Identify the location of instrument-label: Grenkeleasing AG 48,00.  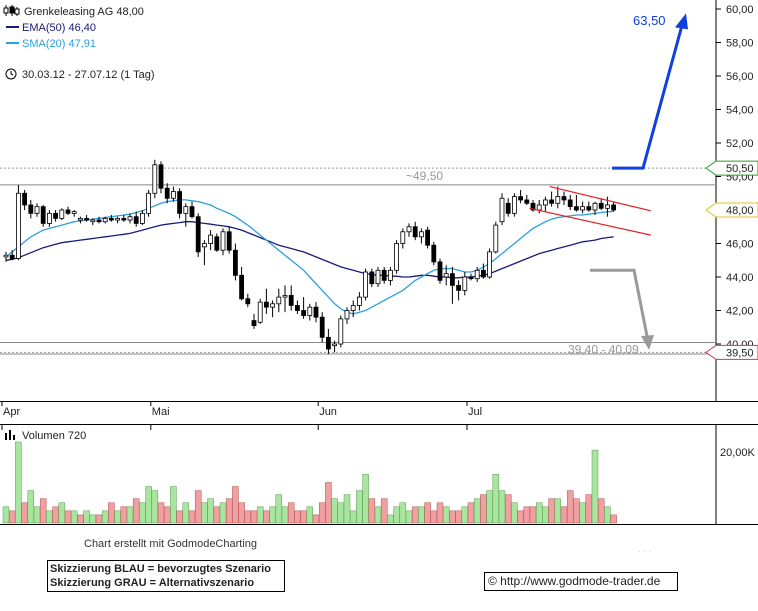
(84, 12).